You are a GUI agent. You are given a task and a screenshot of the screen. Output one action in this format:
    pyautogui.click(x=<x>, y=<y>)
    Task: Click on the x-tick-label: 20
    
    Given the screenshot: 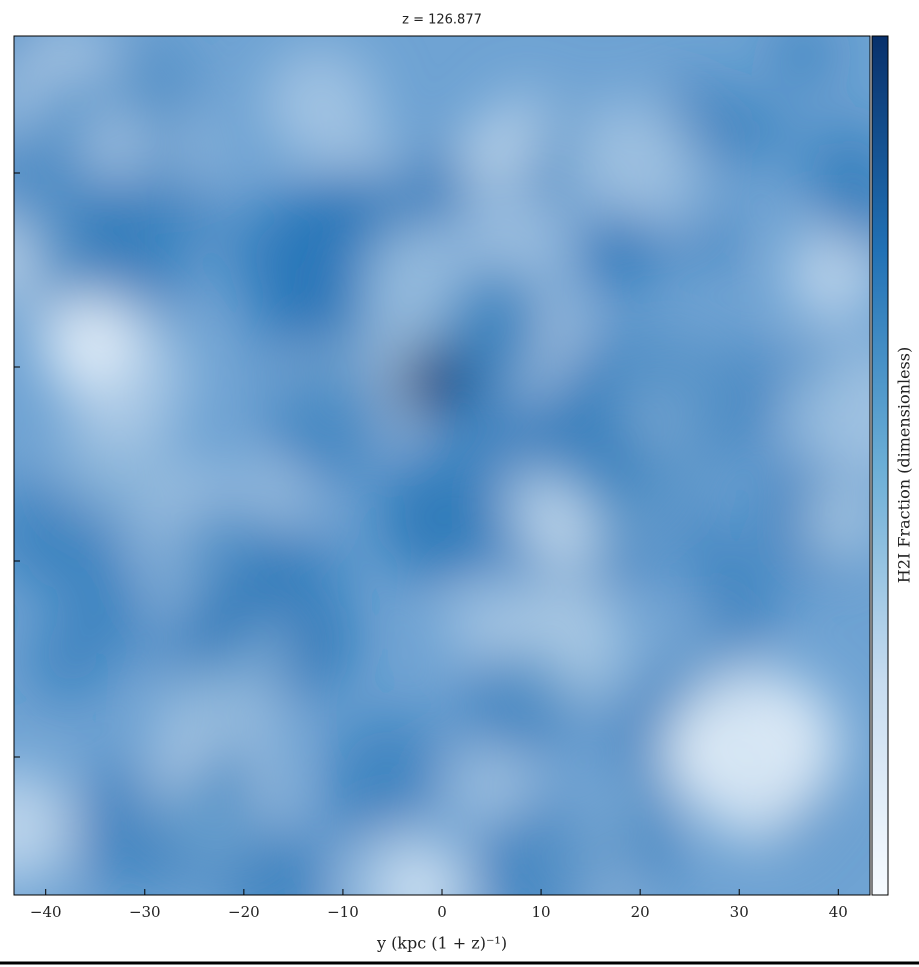 What is the action you would take?
    pyautogui.click(x=640, y=912)
    